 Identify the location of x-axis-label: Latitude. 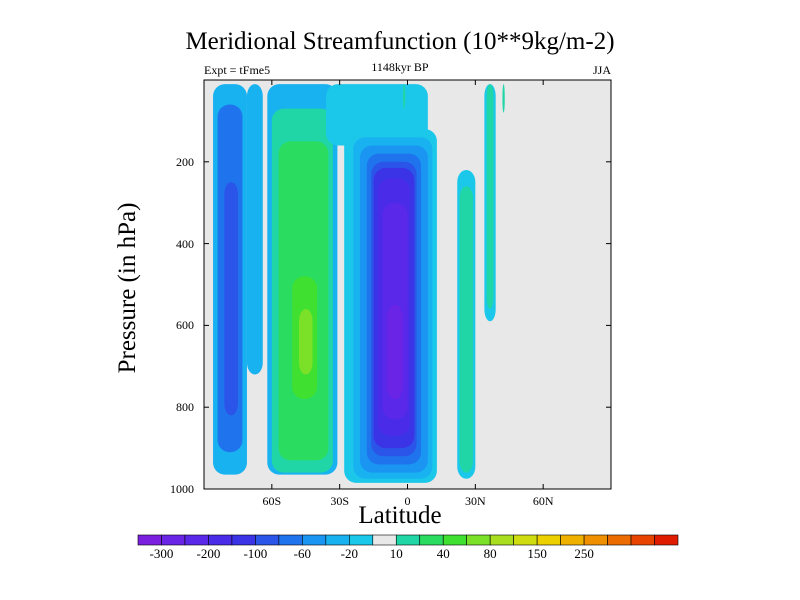
(400, 515).